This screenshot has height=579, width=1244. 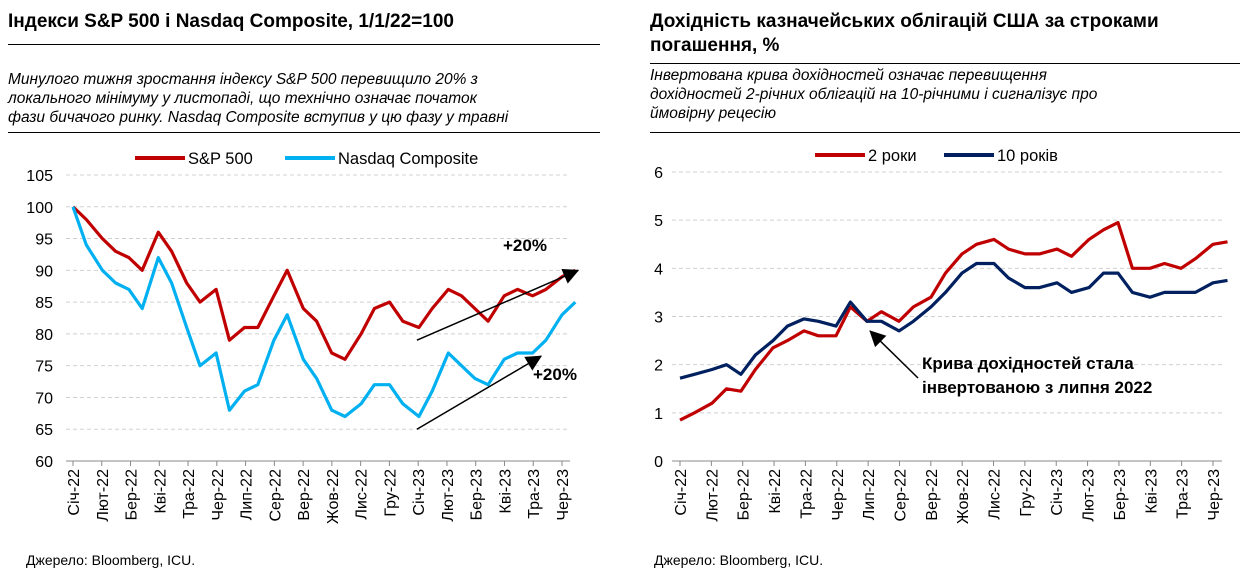 What do you see at coordinates (44, 240) in the screenshot?
I see `y-tick-label: 95` at bounding box center [44, 240].